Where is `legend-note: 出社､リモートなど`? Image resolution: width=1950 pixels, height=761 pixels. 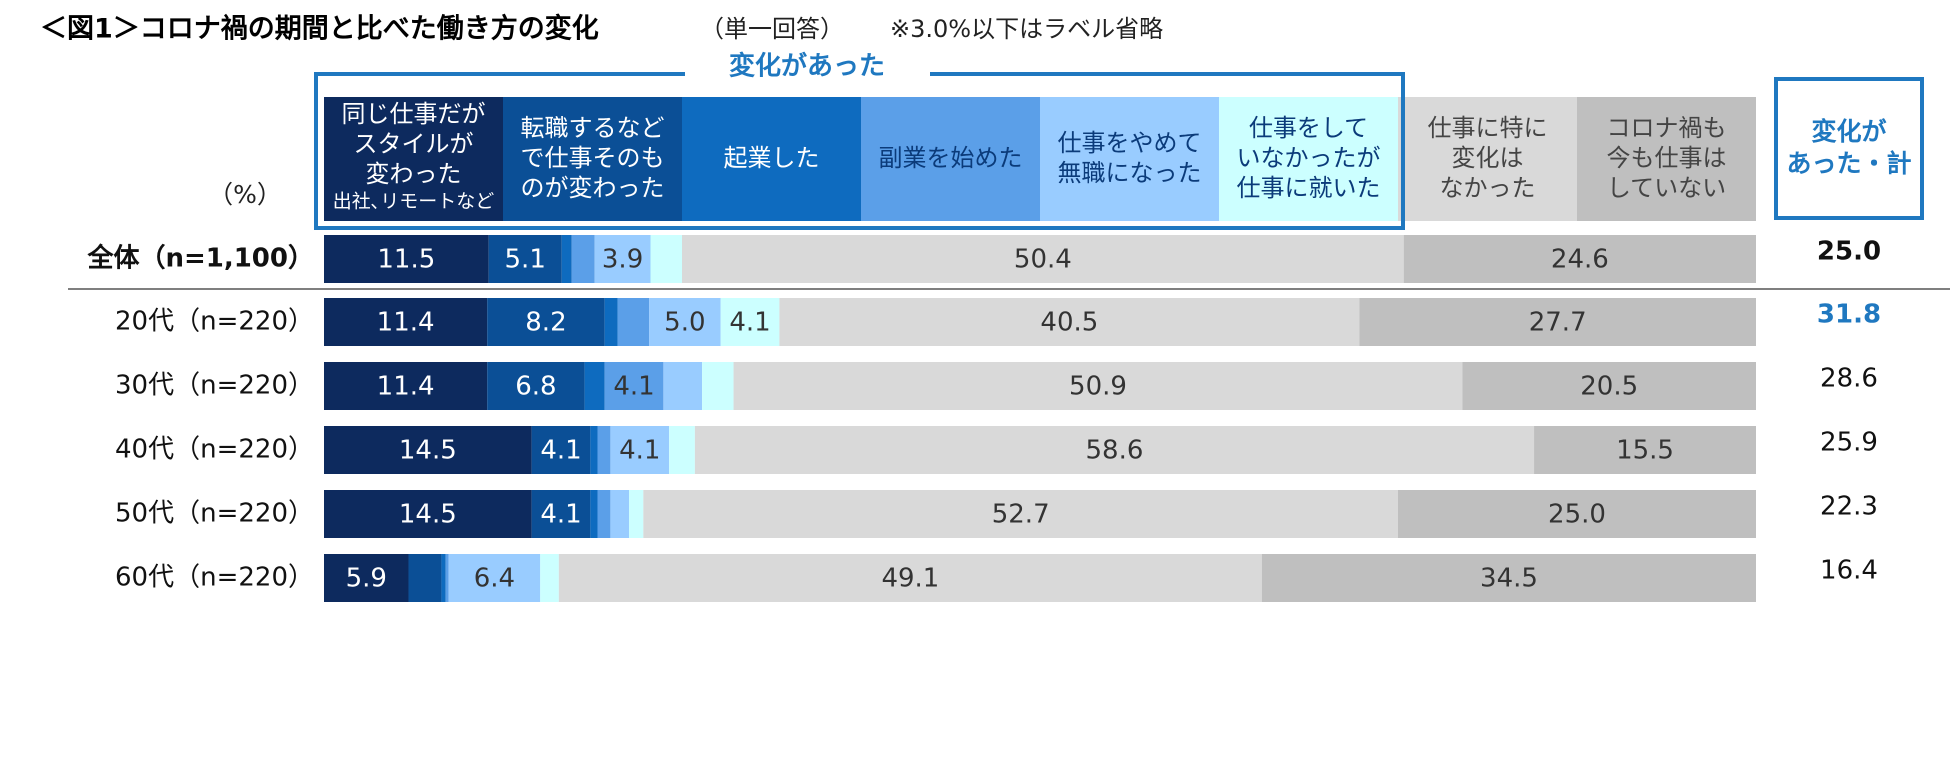 legend-note: 出社､リモートなど is located at coordinates (414, 202).